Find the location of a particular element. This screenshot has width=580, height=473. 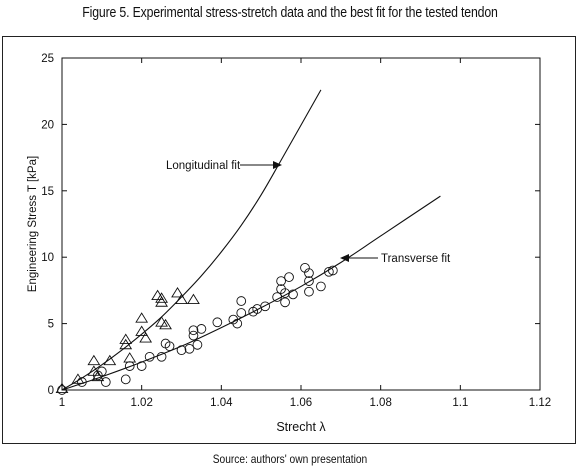

x-tick-label: 1.02 is located at coordinates (141, 403).